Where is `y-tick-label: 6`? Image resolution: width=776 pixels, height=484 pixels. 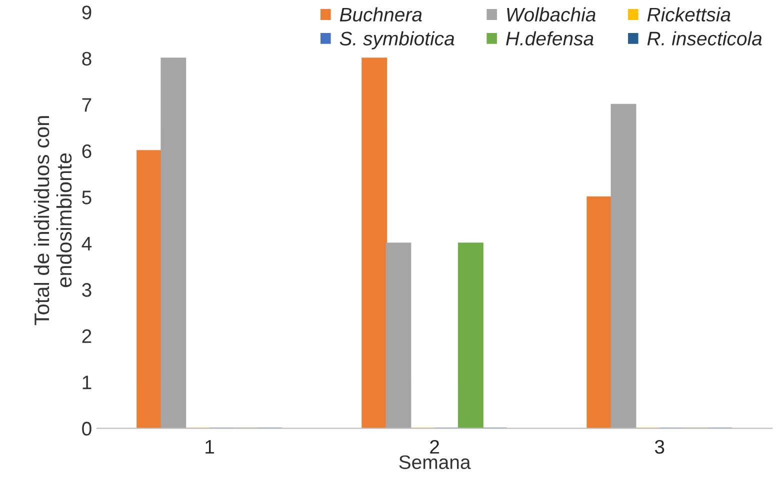 y-tick-label: 6 is located at coordinates (87, 151).